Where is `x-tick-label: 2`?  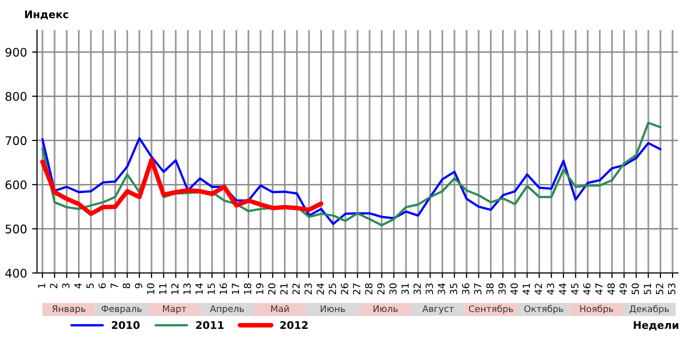 x-tick-label: 2 is located at coordinates (54, 286).